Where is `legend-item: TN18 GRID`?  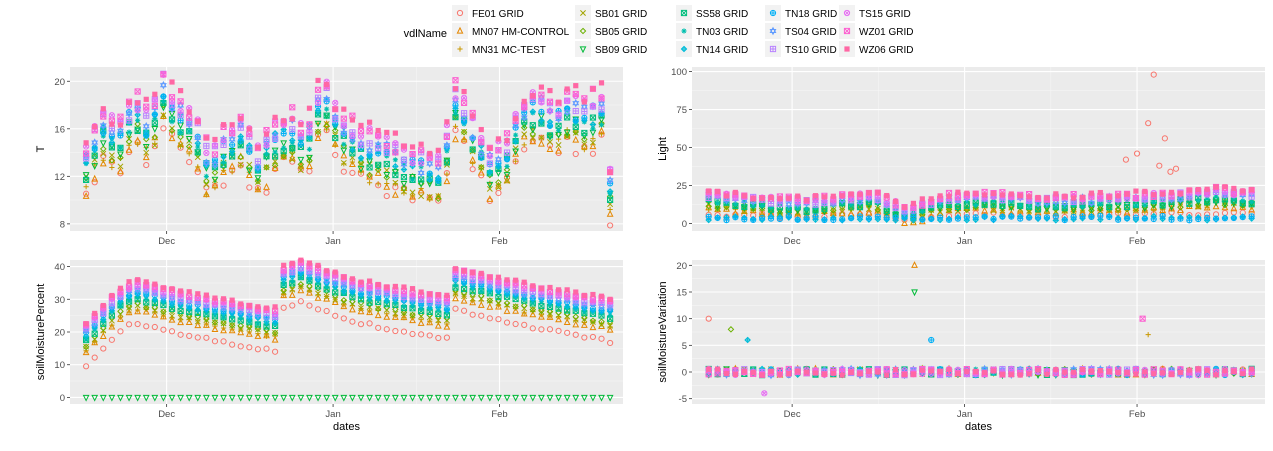
legend-item: TN18 GRID is located at coordinates (801, 13).